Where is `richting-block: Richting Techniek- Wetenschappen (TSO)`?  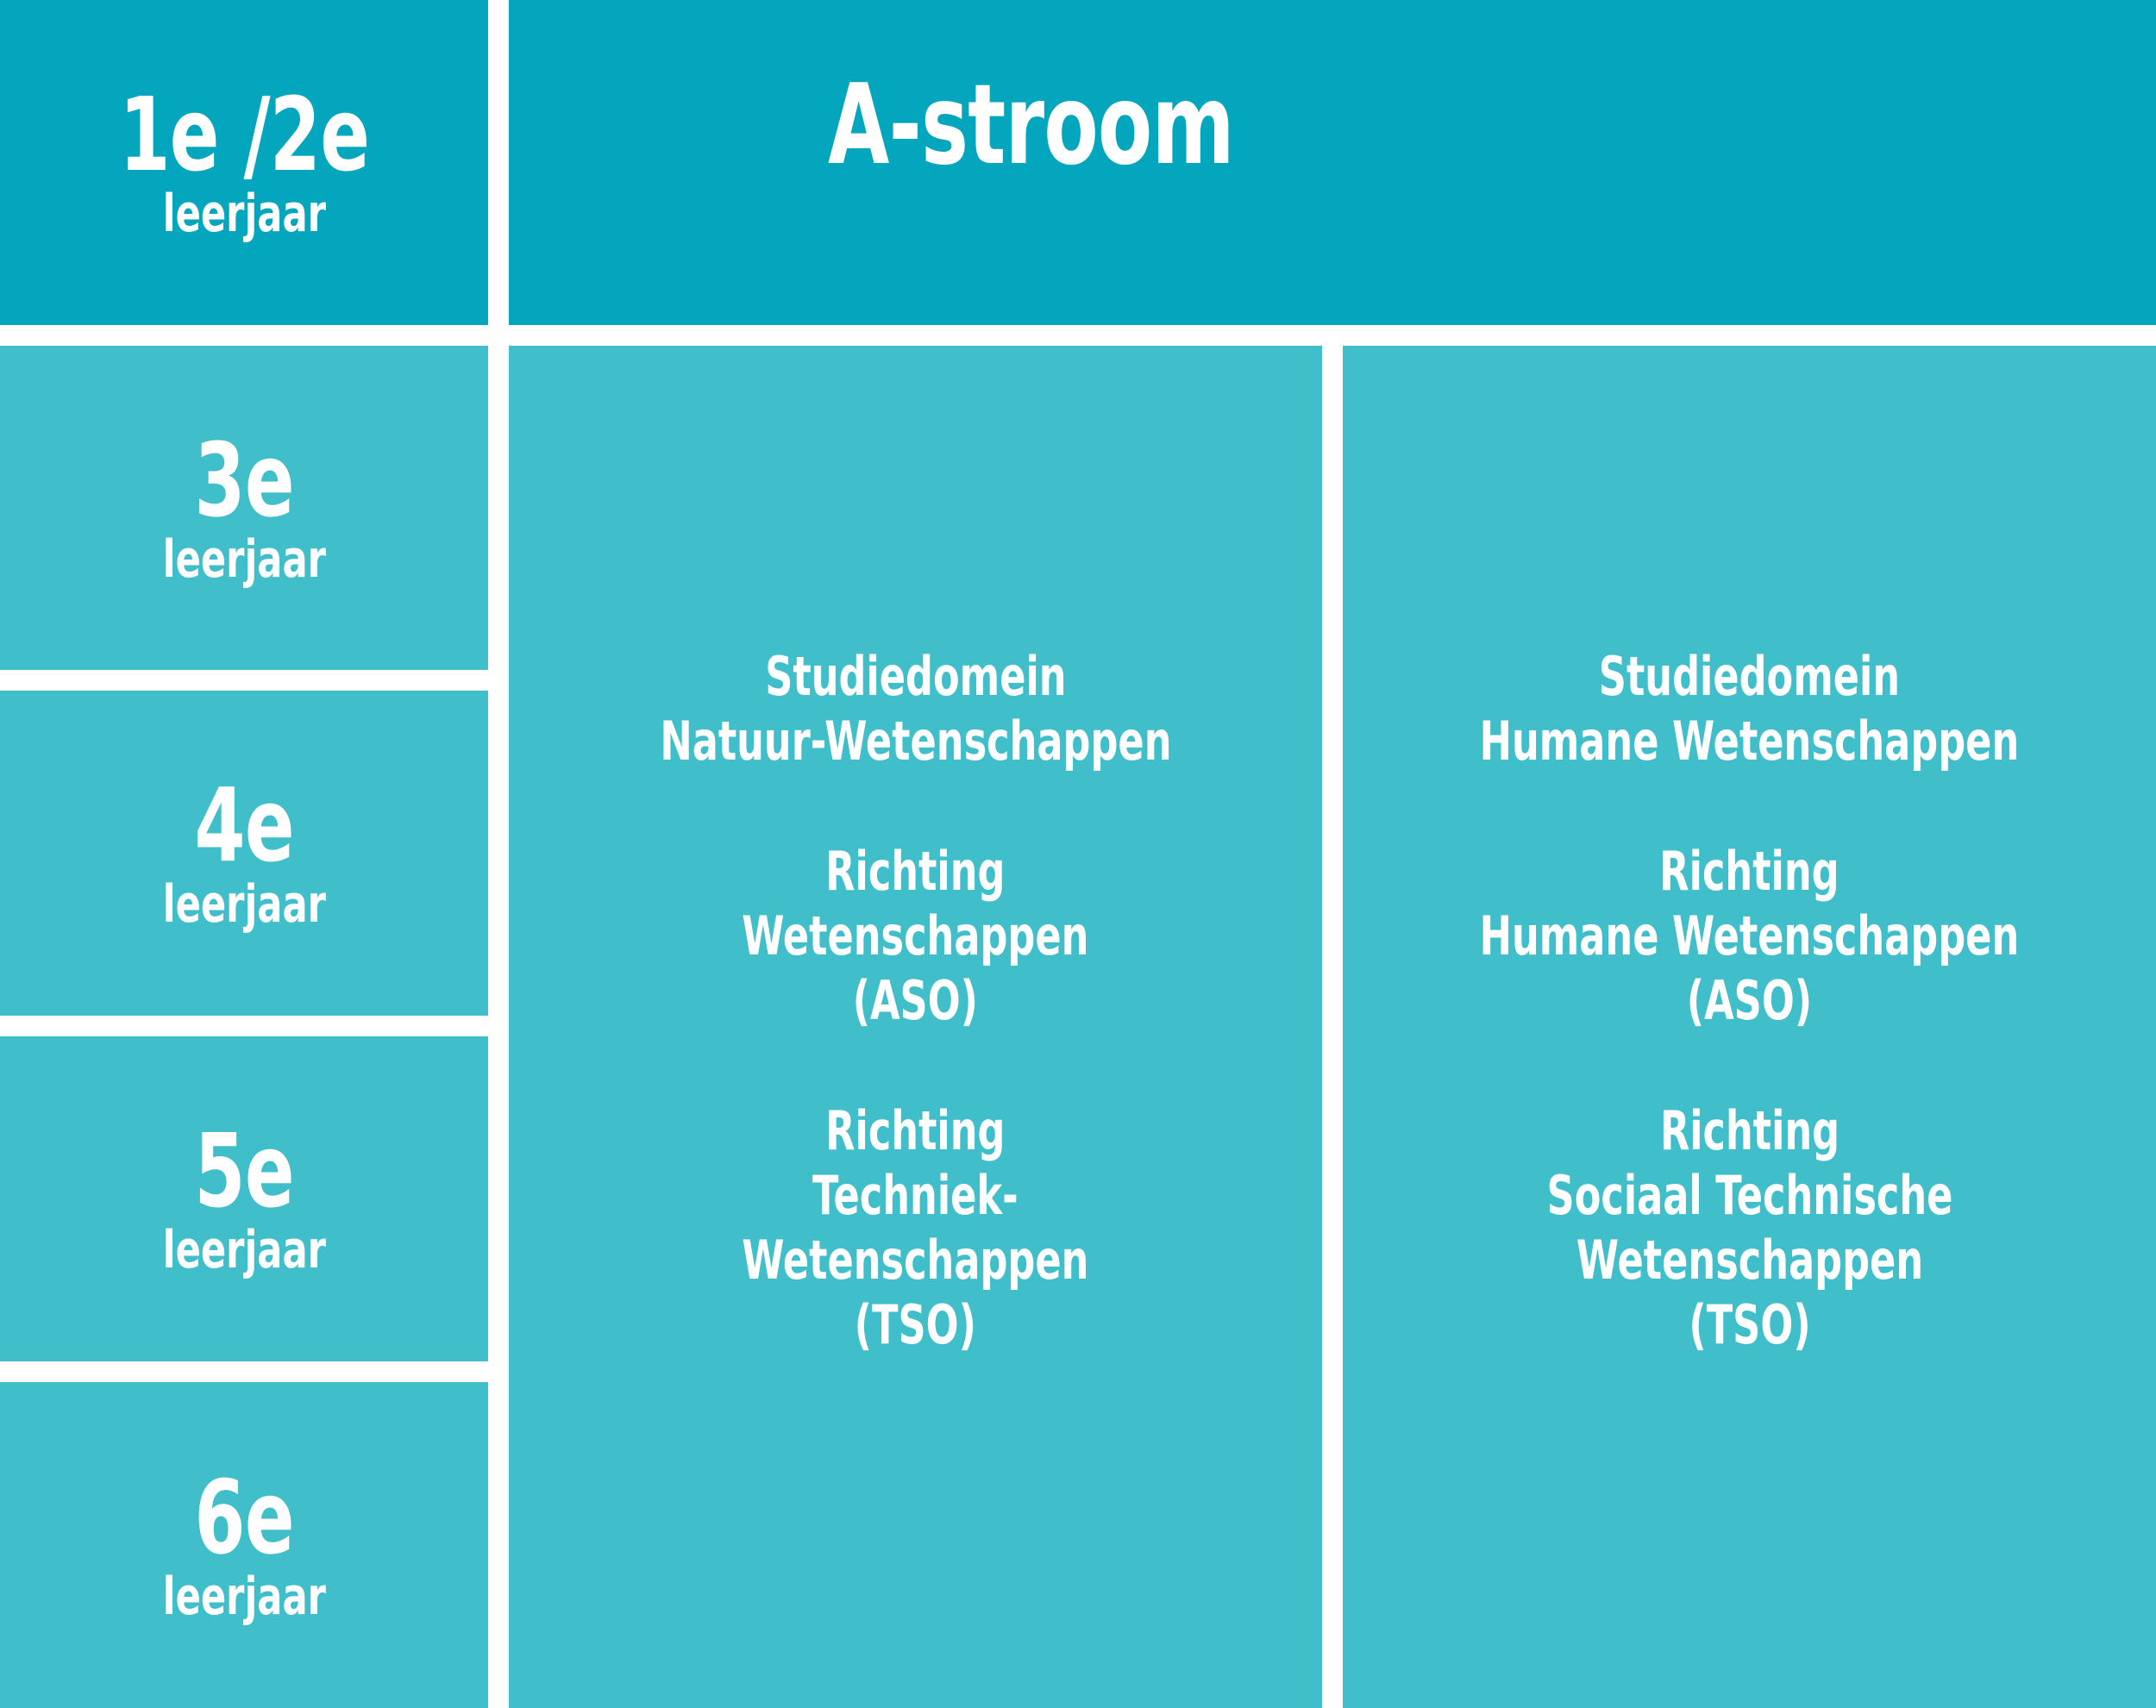 richting-block: Richting Techniek- Wetenschappen (TSO) is located at coordinates (915, 1227).